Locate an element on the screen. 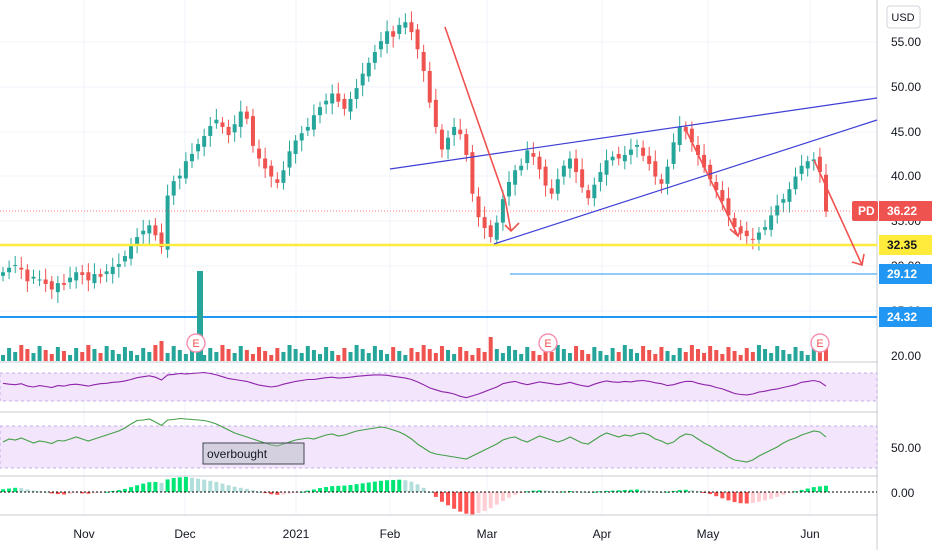 Image resolution: width=932 pixels, height=550 pixels. earnings-marker-2: E is located at coordinates (548, 343).